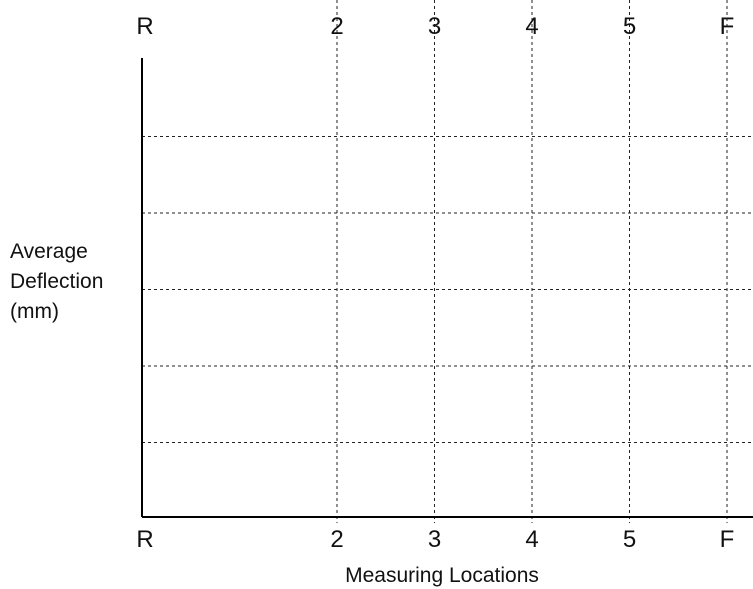 The height and width of the screenshot is (589, 753). I want to click on bottom-tick-label: F, so click(727, 539).